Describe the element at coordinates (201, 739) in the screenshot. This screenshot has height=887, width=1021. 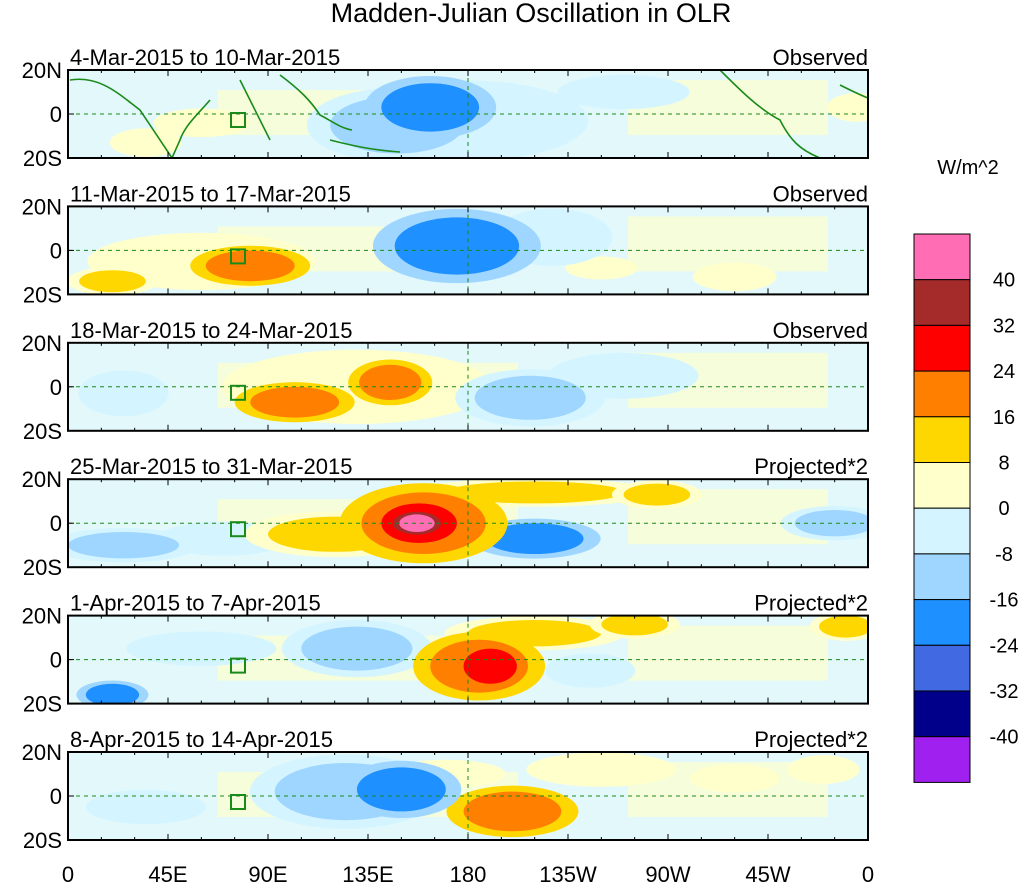
I see `panel-date-range: 8-Apr-2015 to 14-Apr-2015` at that location.